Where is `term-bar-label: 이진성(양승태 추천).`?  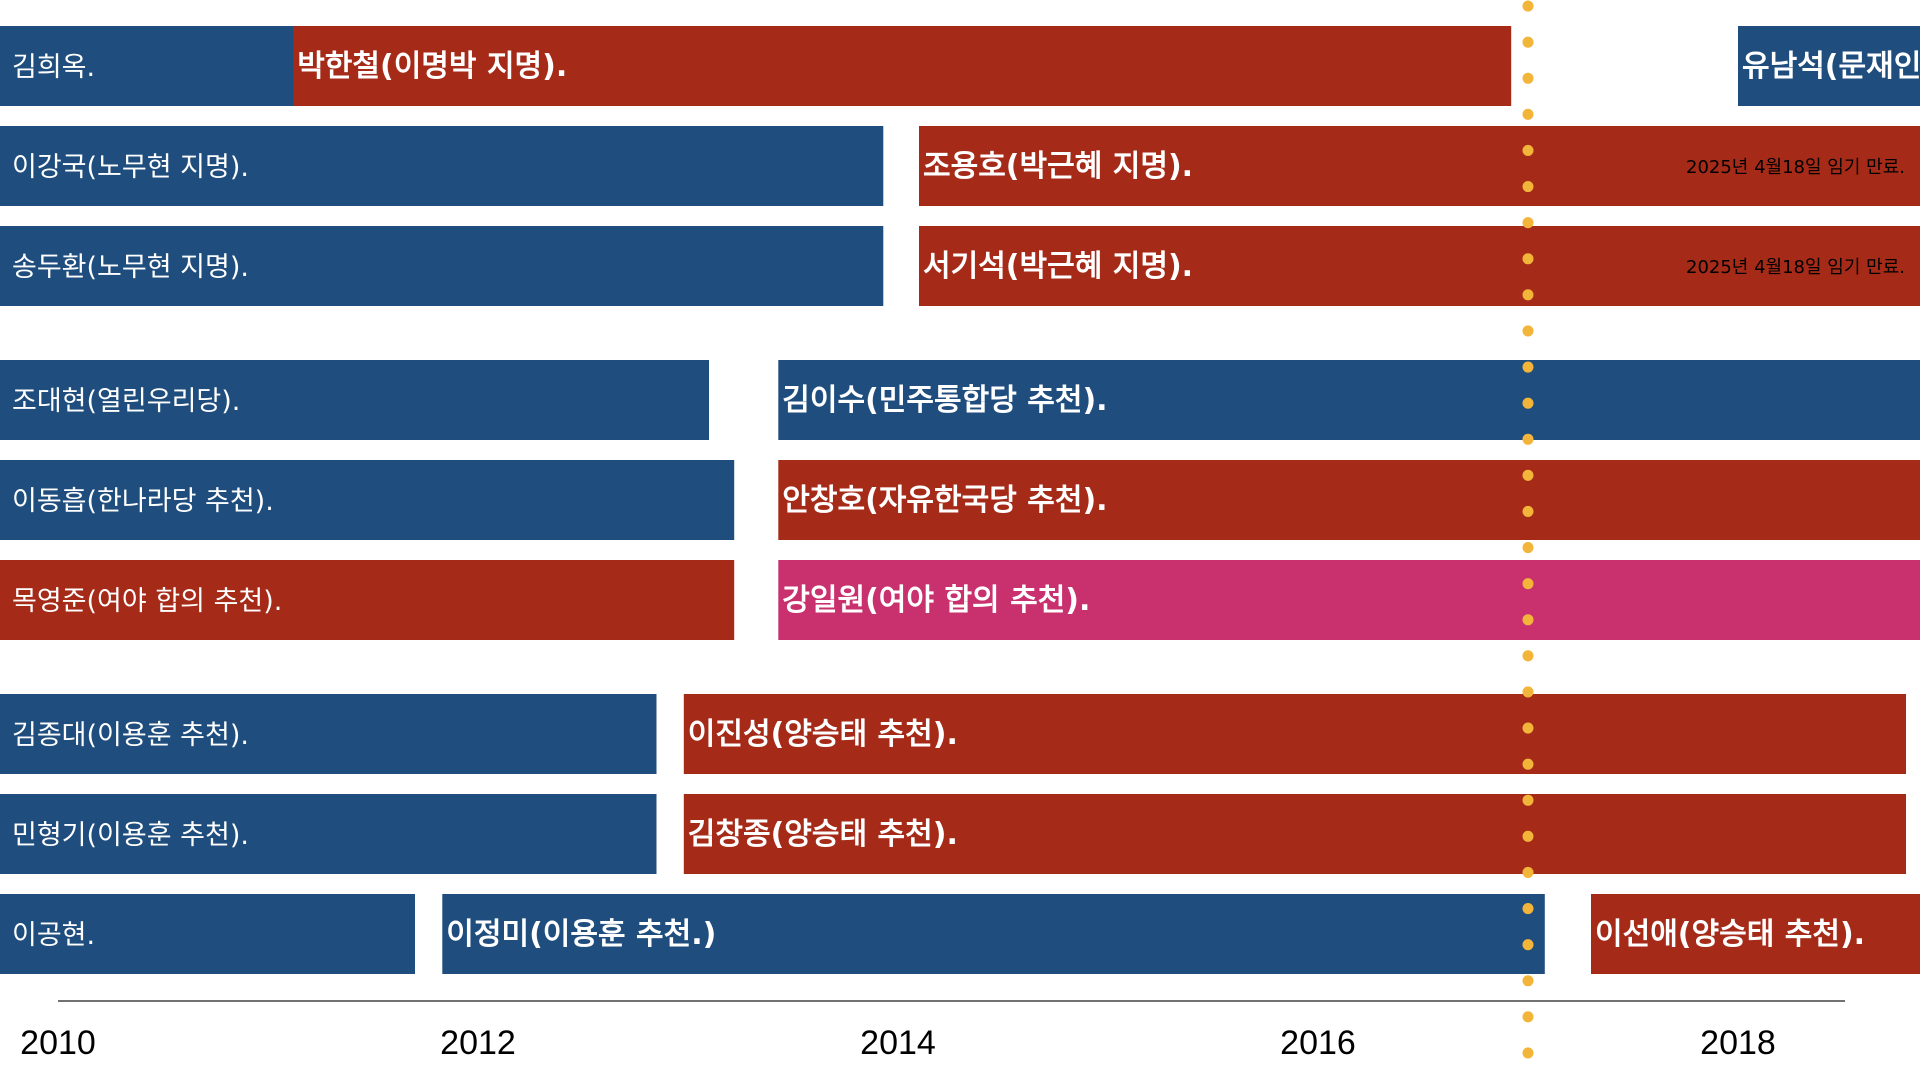
term-bar-label: 이진성(양승태 추천). is located at coordinates (823, 734).